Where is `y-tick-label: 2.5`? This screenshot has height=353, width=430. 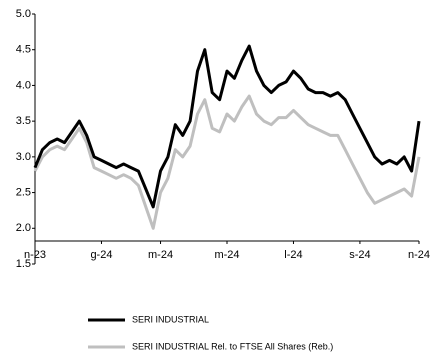 y-tick-label: 2.5 is located at coordinates (23, 192).